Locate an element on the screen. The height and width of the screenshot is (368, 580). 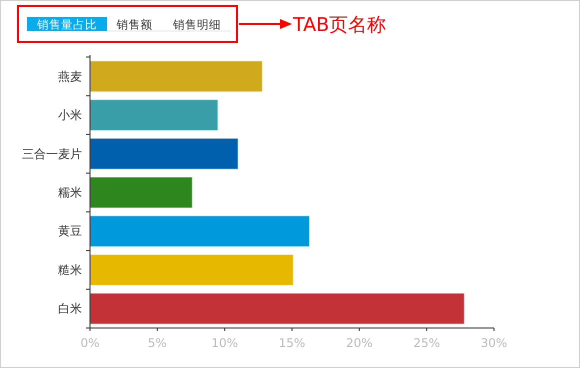
x-tick-label: 0% is located at coordinates (90, 343).